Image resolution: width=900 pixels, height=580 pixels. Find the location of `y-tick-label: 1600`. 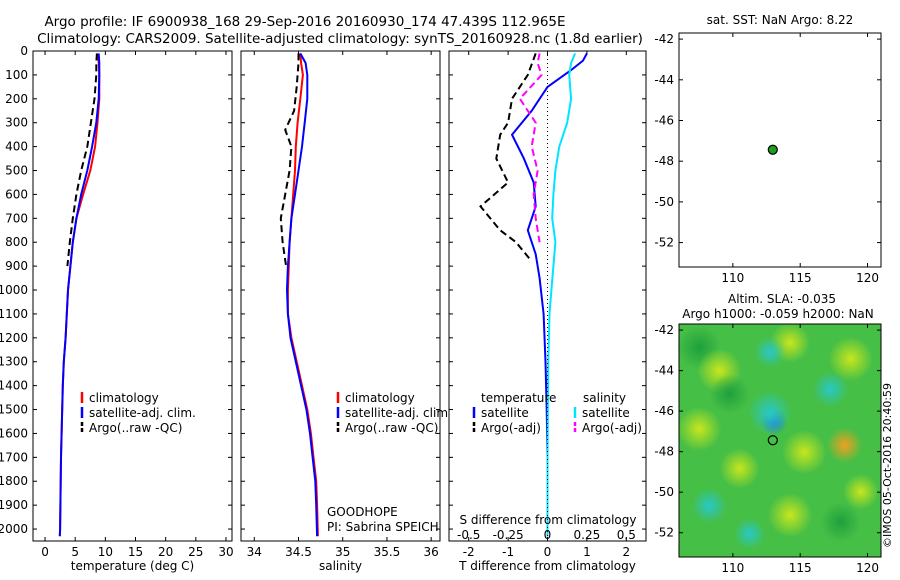

y-tick-label: 1600 is located at coordinates (14, 433).